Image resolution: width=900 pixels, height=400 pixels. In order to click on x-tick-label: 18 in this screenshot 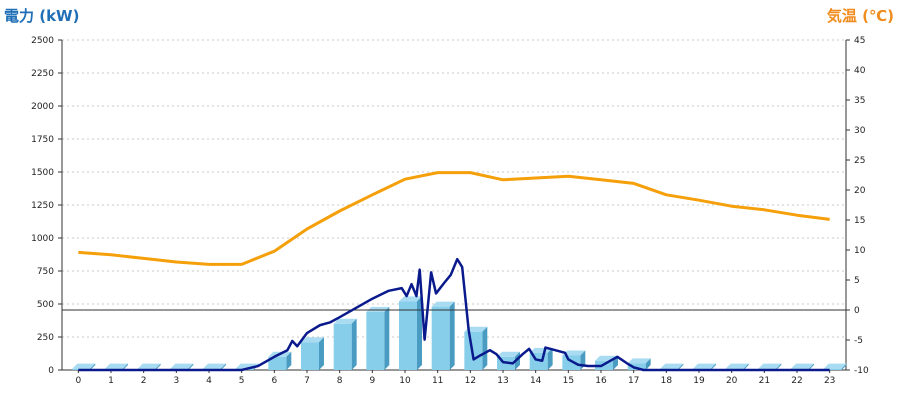, I will do `click(667, 381)`.